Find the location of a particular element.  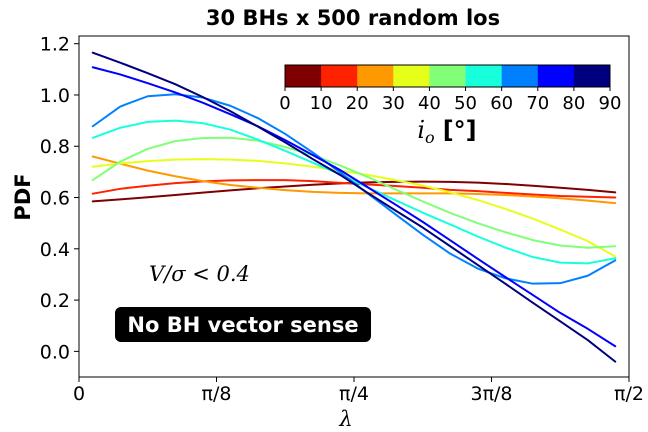

annotation-box is located at coordinates (243, 324).